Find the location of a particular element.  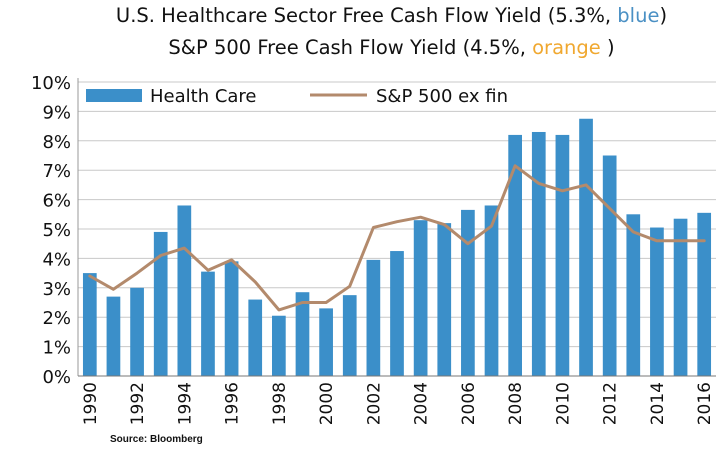

x-tick-label: 1998 is located at coordinates (280, 403).